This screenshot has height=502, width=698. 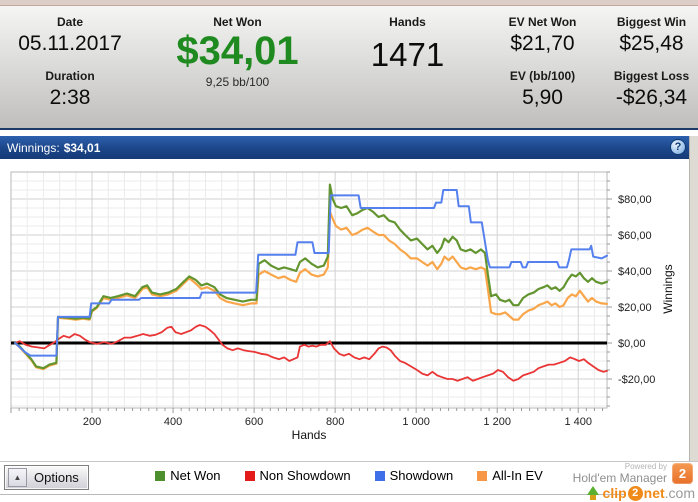 What do you see at coordinates (614, 493) in the screenshot?
I see `watermark-clip-text: clip` at bounding box center [614, 493].